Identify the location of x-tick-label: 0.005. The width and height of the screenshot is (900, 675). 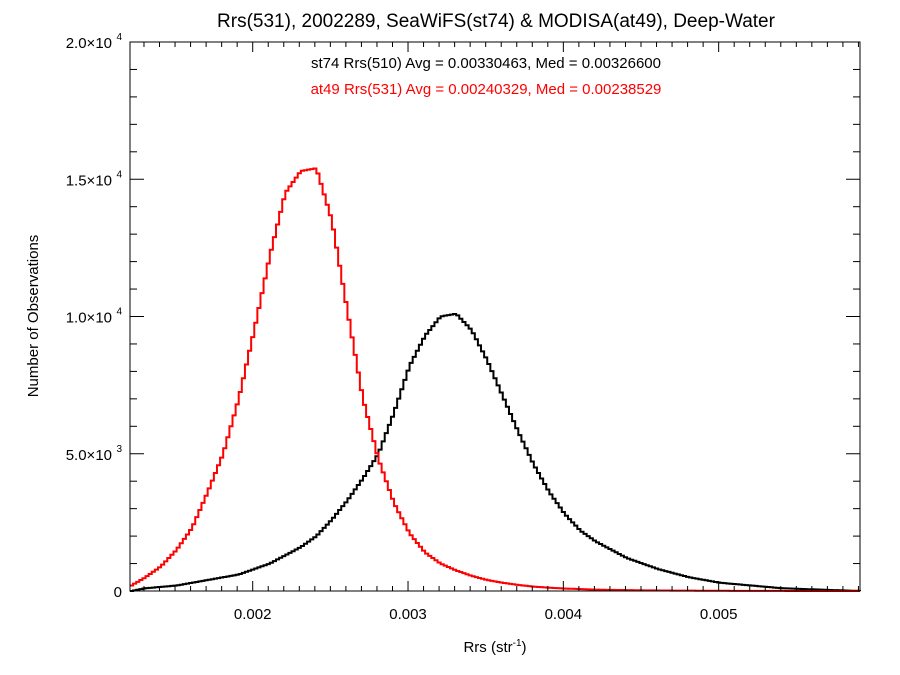
(719, 614).